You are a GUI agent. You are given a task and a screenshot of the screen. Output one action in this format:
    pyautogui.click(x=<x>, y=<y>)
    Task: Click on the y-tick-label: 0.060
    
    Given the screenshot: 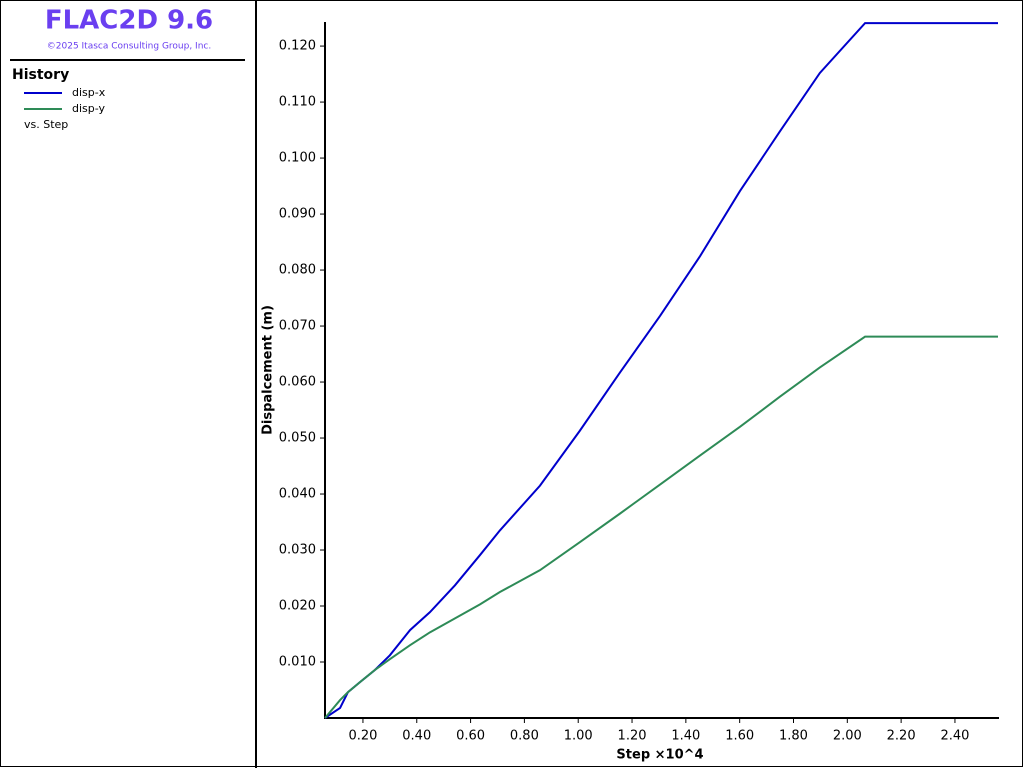 What is the action you would take?
    pyautogui.click(x=297, y=382)
    